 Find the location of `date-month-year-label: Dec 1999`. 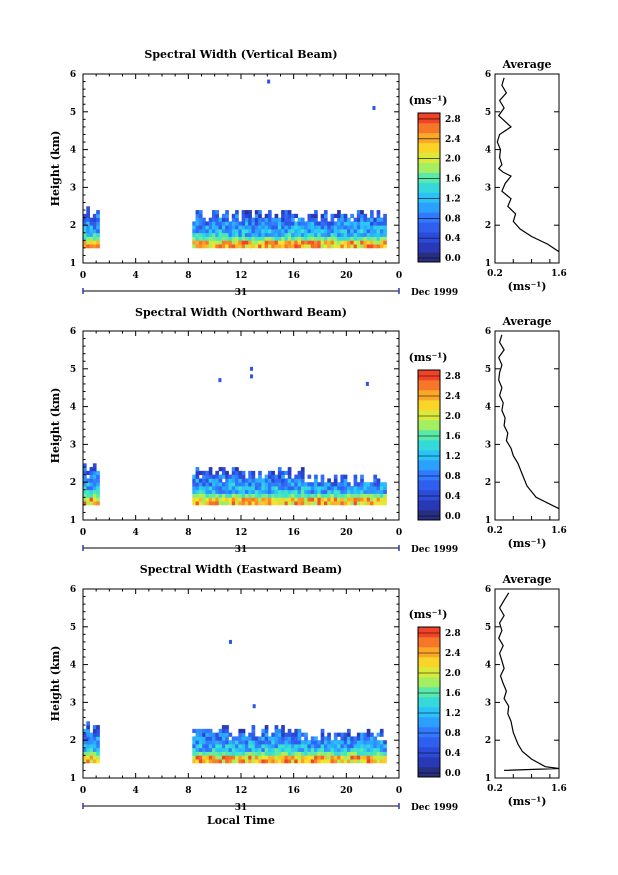

date-month-year-label: Dec 1999 is located at coordinates (434, 293).